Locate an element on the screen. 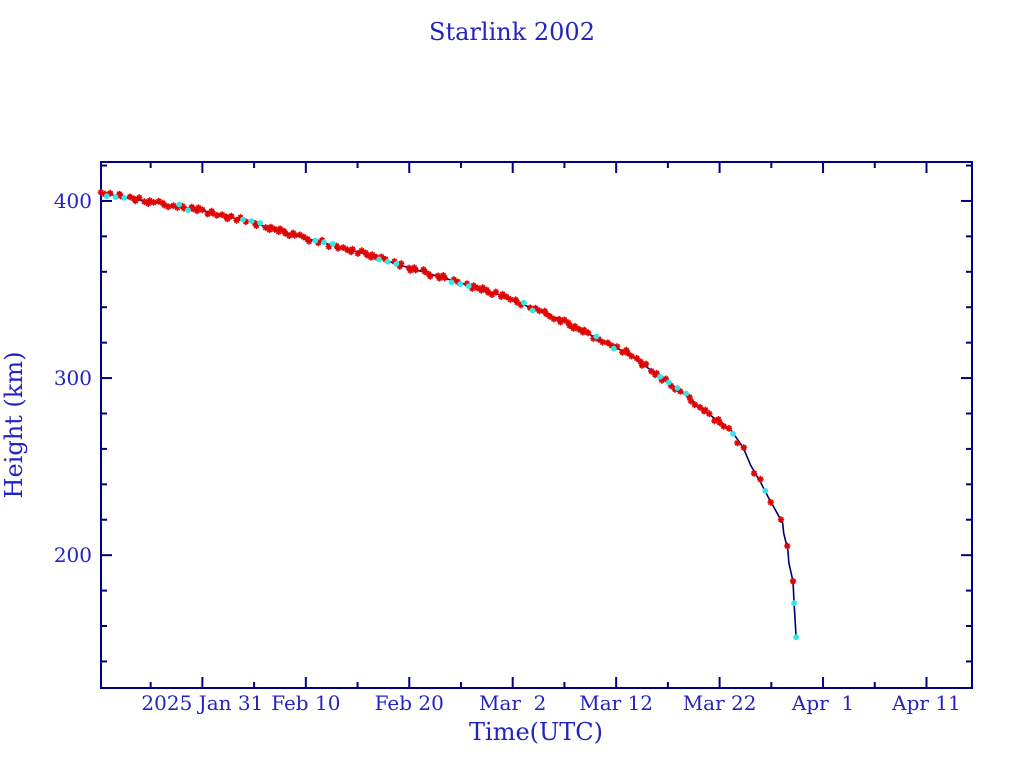 This screenshot has height=768, width=1024. x-tick-label: Apr 11 is located at coordinates (926, 703).